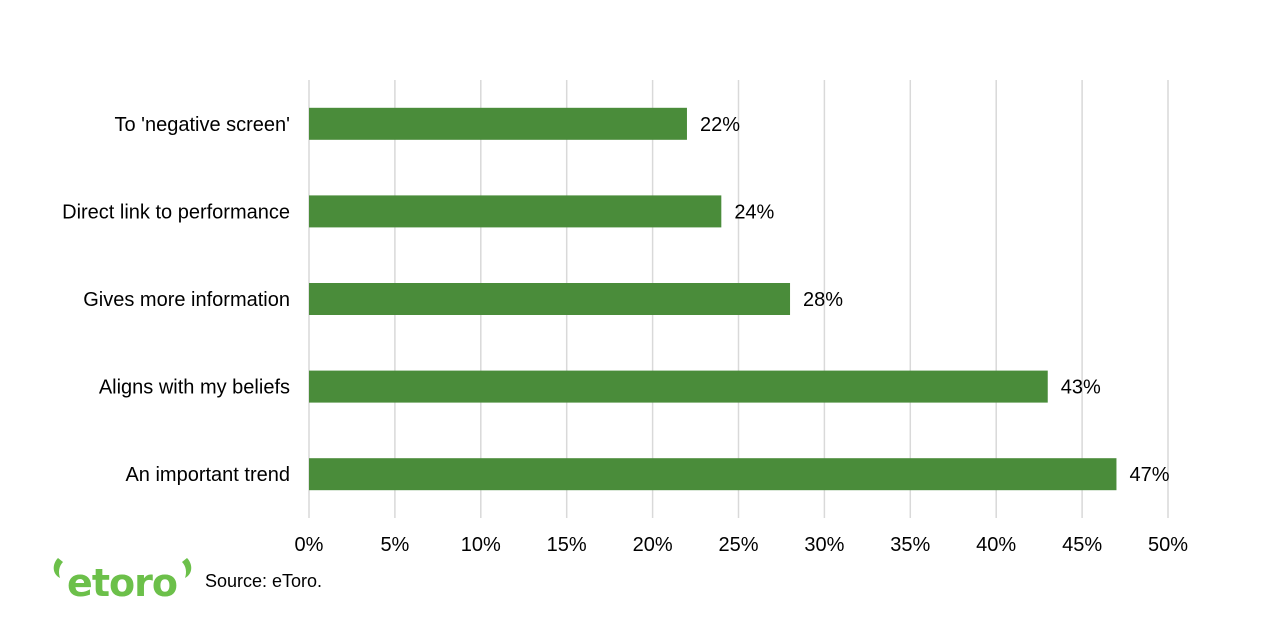 Image resolution: width=1279 pixels, height=644 pixels. I want to click on etoro-logo: etoro, so click(122, 580).